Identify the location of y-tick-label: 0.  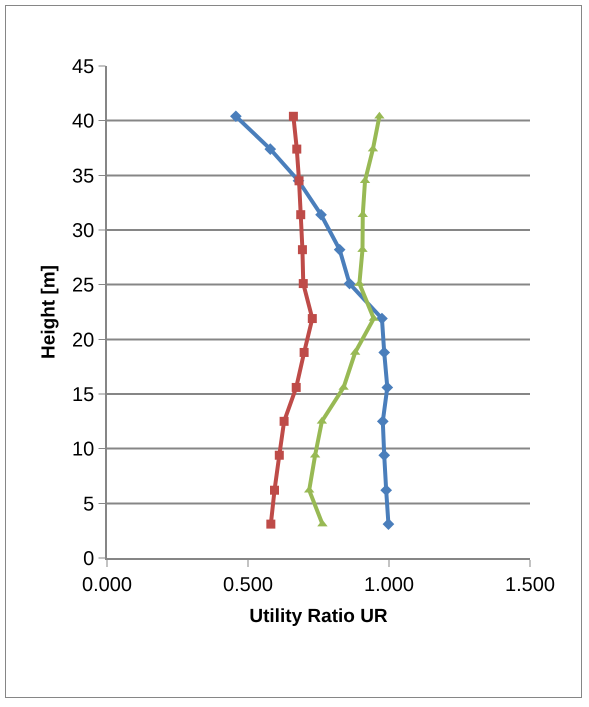
(88, 559).